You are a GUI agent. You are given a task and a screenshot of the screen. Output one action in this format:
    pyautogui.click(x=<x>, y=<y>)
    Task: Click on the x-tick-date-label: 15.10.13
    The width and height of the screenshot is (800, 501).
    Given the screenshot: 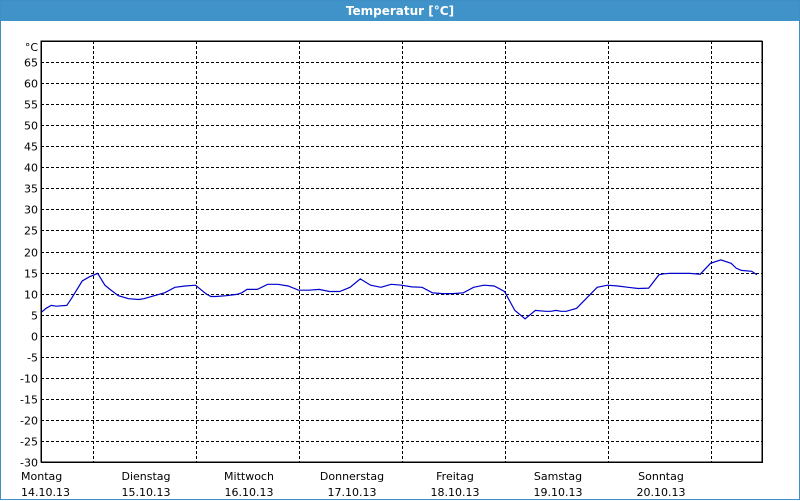 What is the action you would take?
    pyautogui.click(x=146, y=492)
    